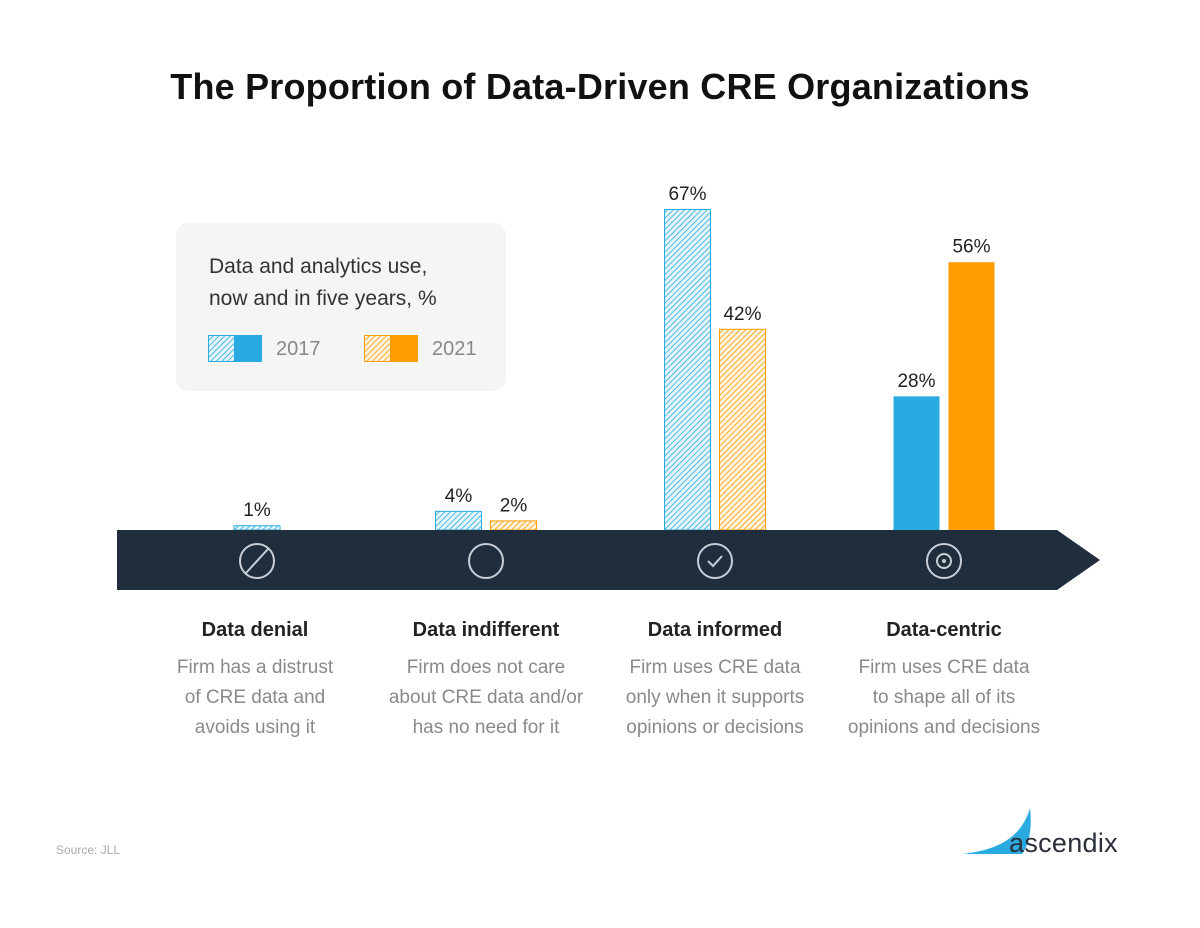  What do you see at coordinates (454, 349) in the screenshot?
I see `legend-label-2021: 2021` at bounding box center [454, 349].